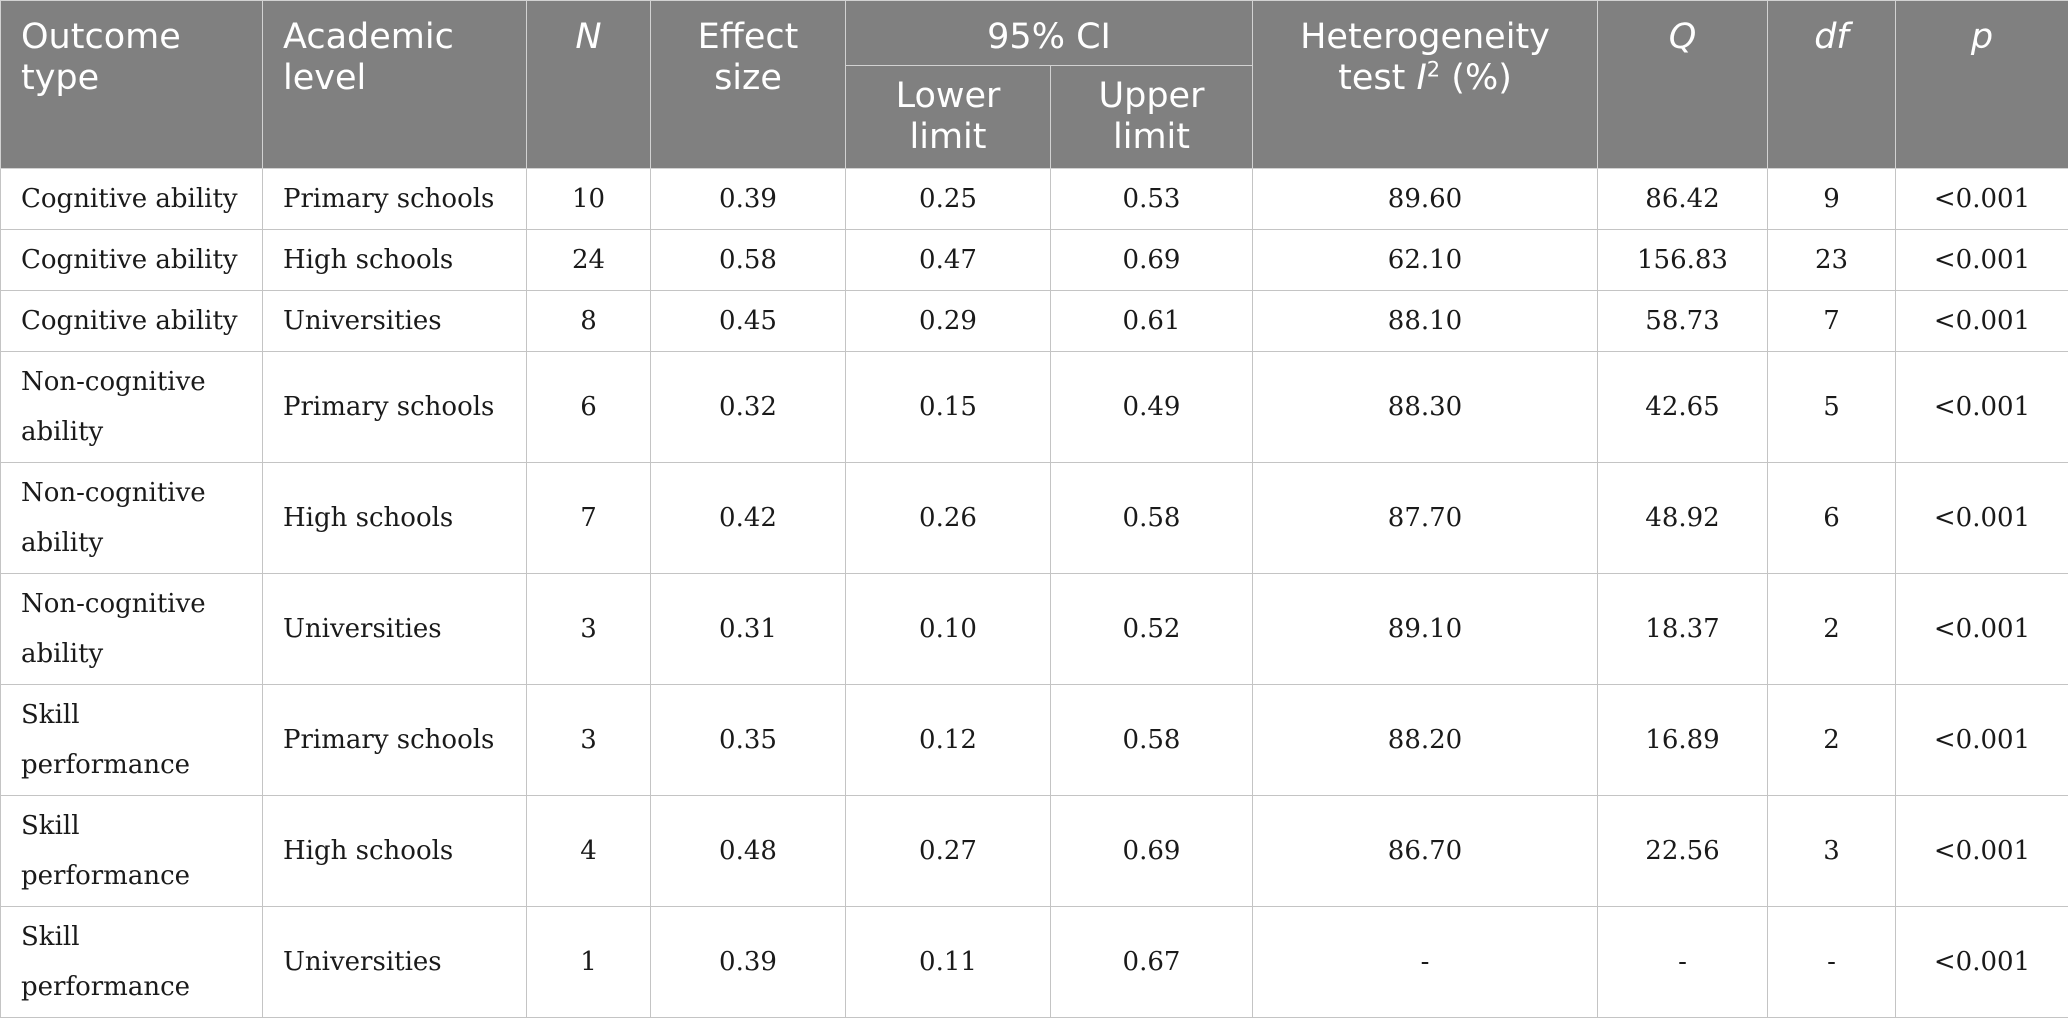  I want to click on cell-q: 86.42, so click(1683, 199).